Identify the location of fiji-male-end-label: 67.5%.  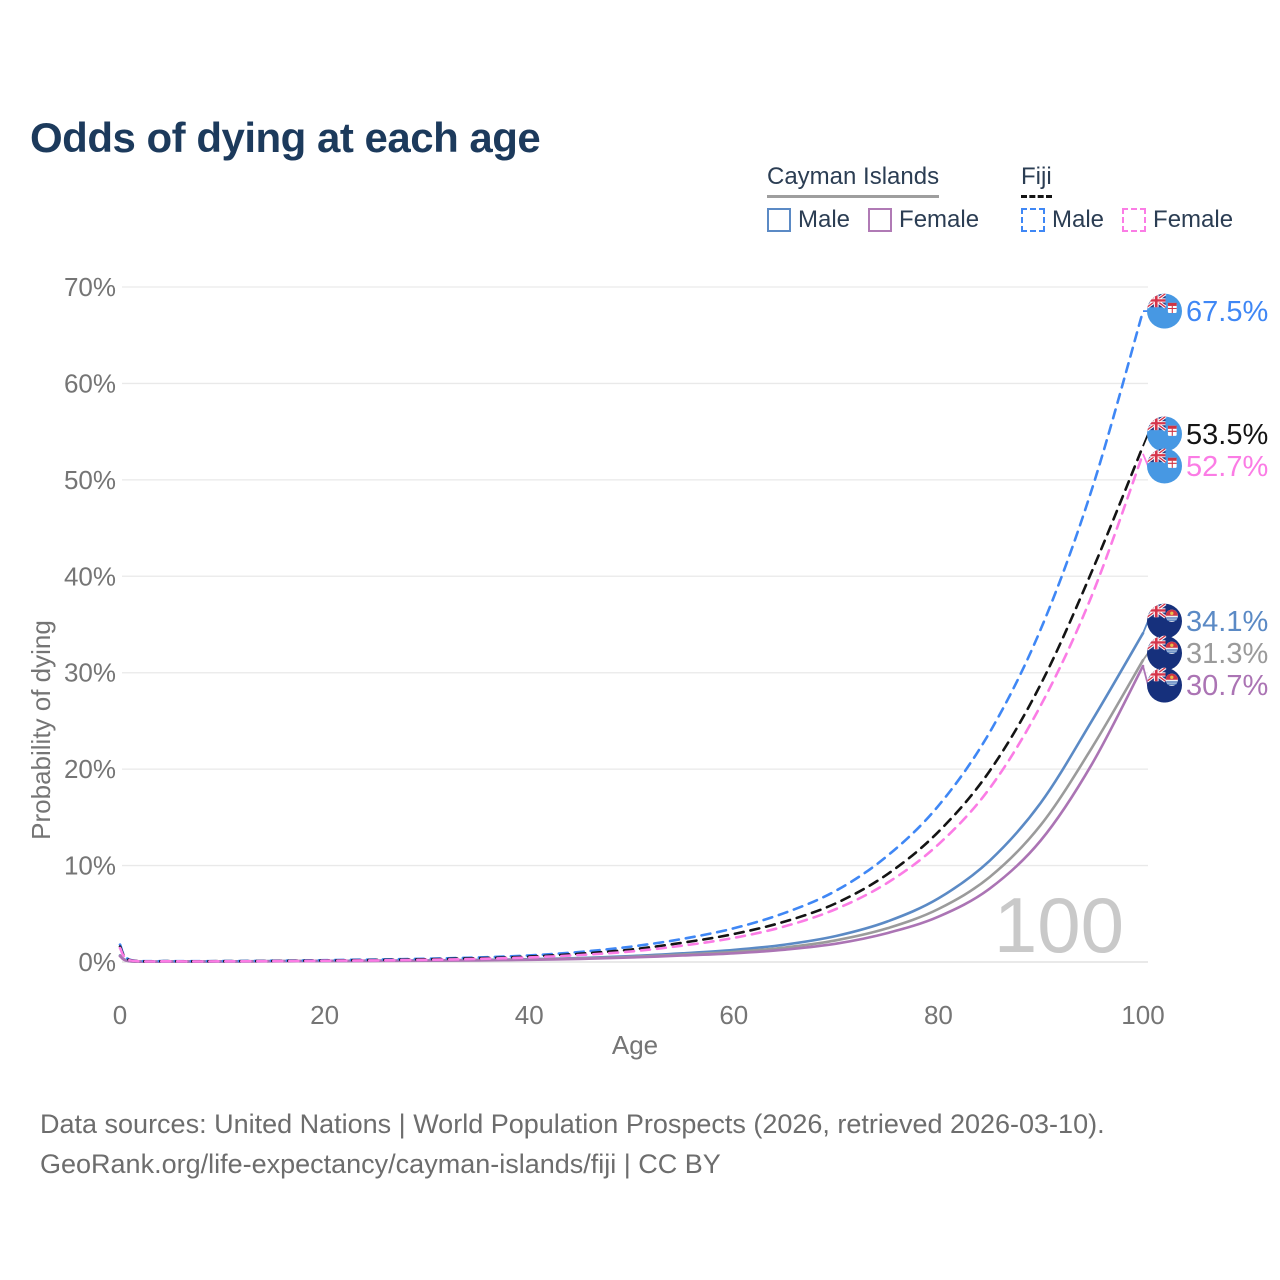
(1227, 312).